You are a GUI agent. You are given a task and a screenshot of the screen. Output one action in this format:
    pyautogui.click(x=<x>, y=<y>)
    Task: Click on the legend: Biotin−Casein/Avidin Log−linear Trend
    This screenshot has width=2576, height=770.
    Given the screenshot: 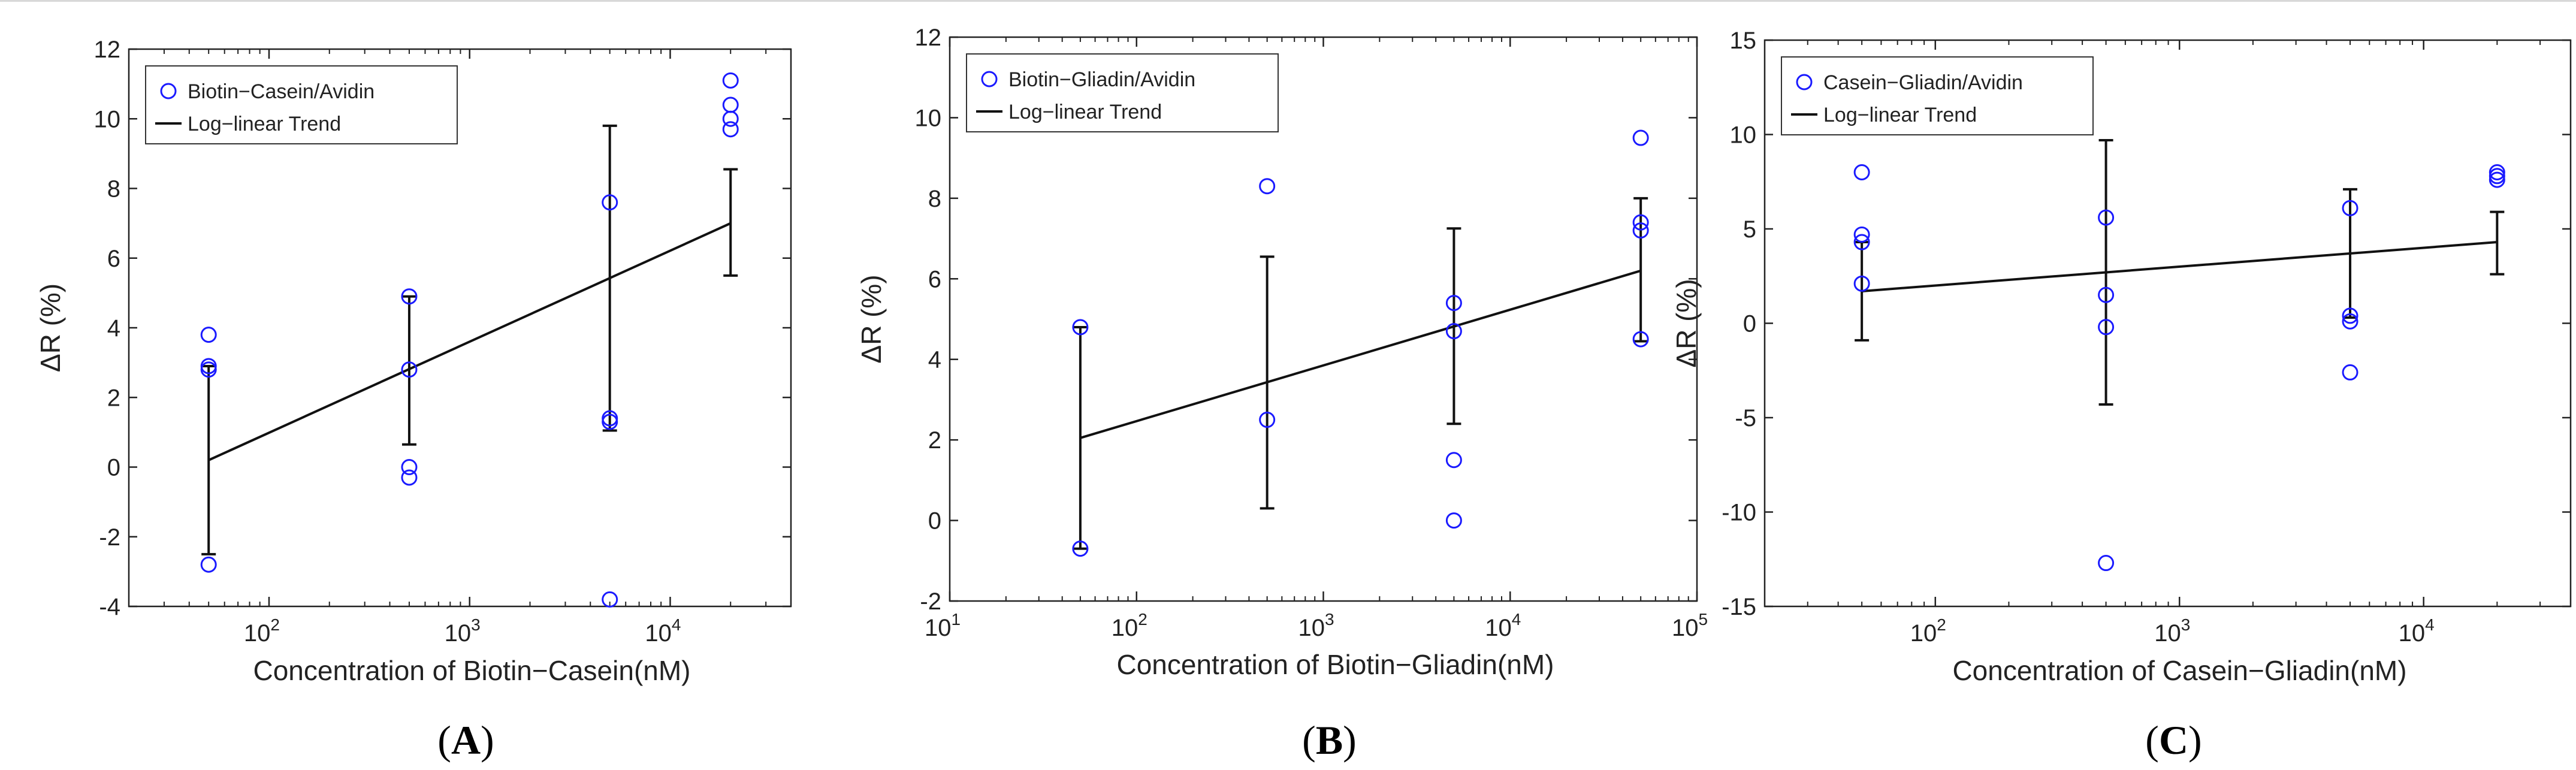 What is the action you would take?
    pyautogui.click(x=302, y=104)
    